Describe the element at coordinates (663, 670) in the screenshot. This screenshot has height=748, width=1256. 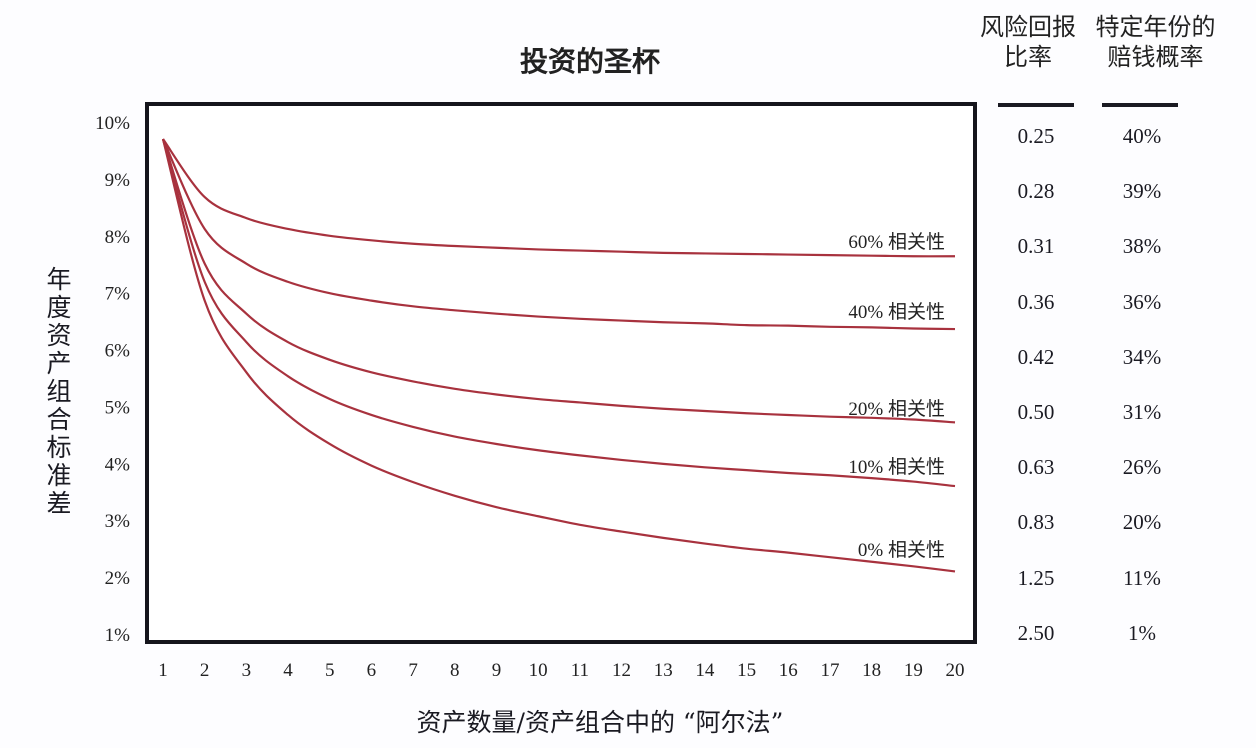
I see `x-tick-label: 13` at that location.